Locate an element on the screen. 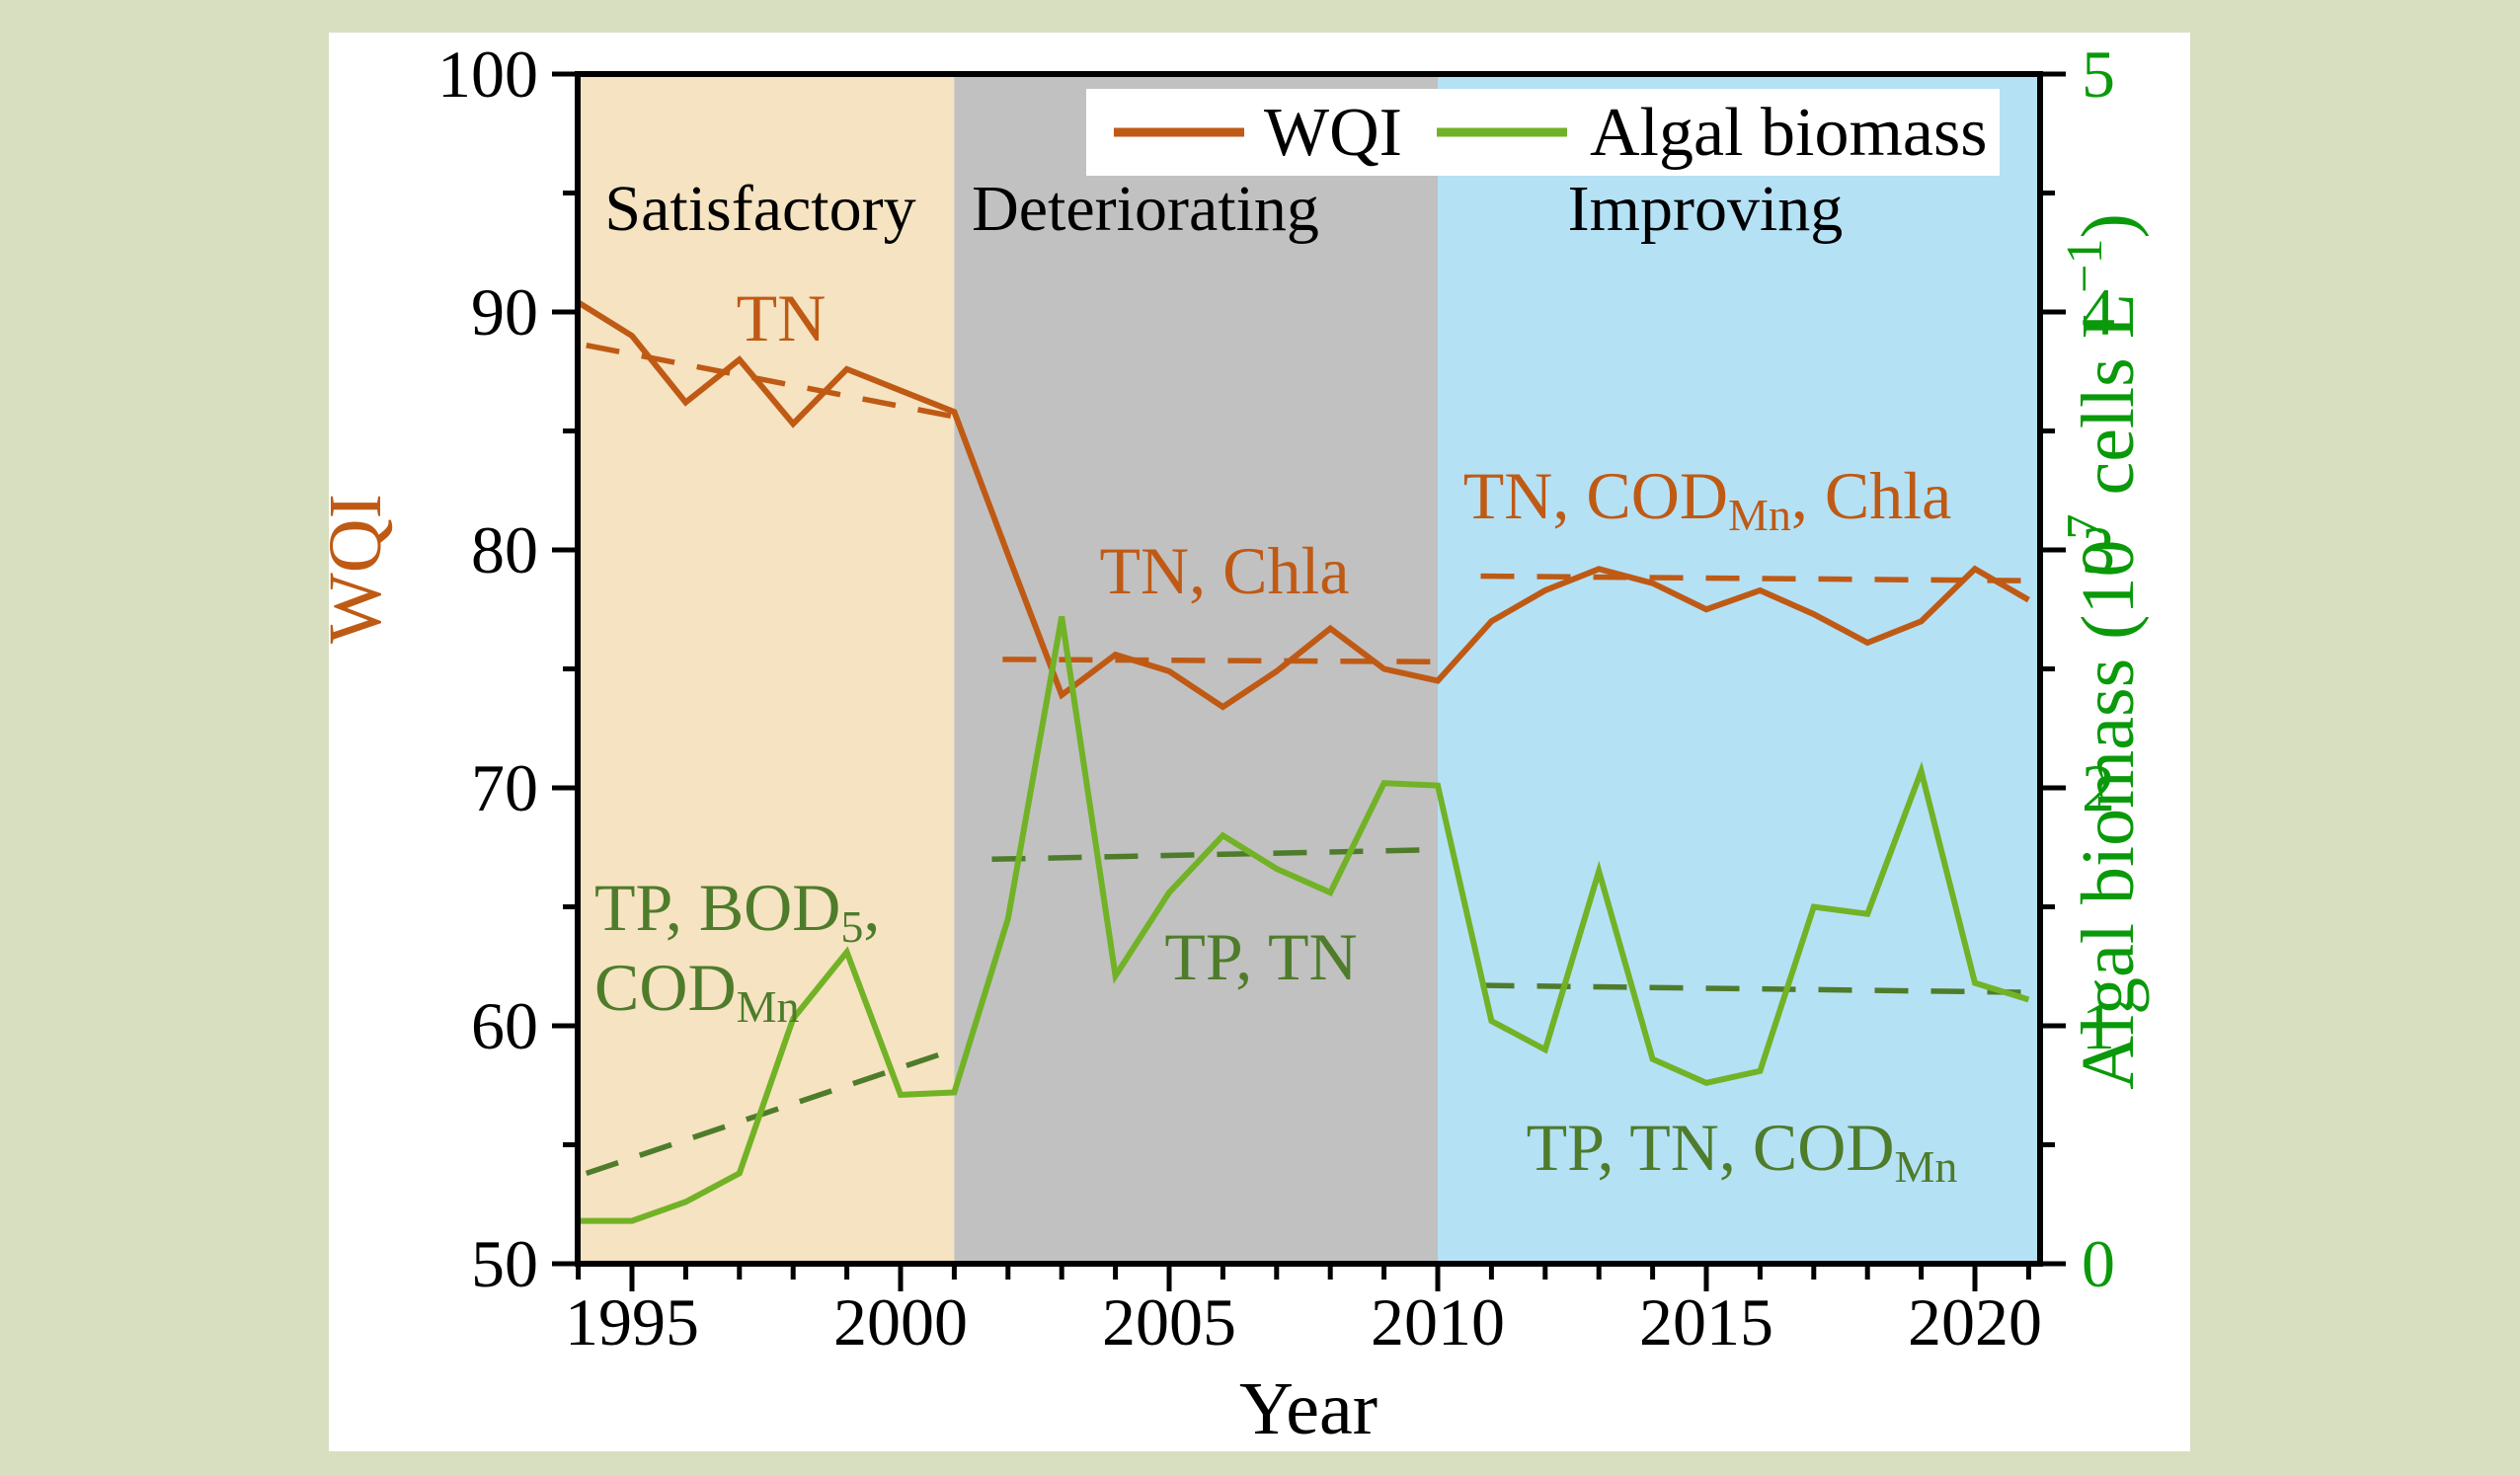 The image size is (2520, 1476). left-tick-label-50: 50 is located at coordinates (504, 1263).